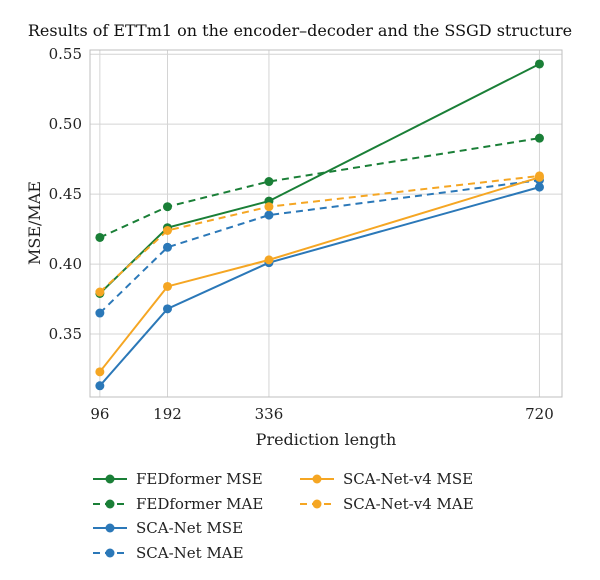  What do you see at coordinates (190, 553) in the screenshot?
I see `legend-label: SCA-Net MAE` at bounding box center [190, 553].